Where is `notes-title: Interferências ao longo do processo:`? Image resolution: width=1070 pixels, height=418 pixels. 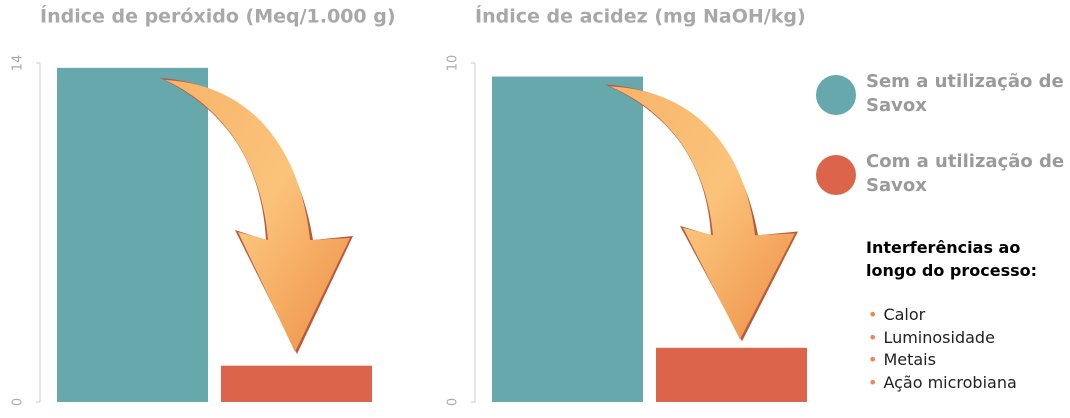 notes-title: Interferências ao longo do processo: is located at coordinates (952, 259).